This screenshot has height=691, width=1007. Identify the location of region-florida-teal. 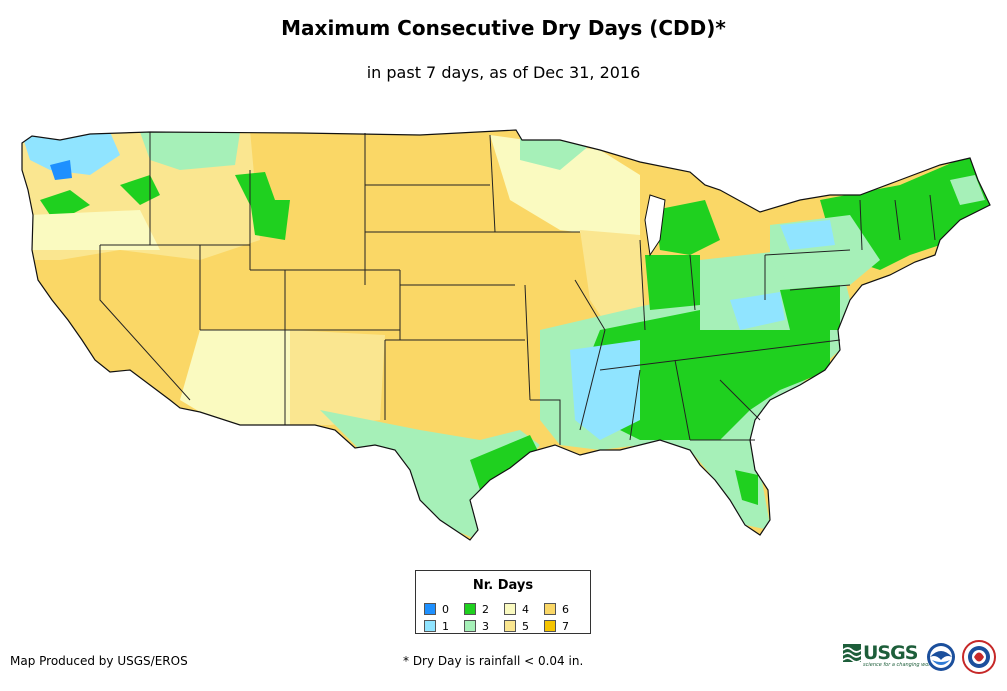
(735, 490).